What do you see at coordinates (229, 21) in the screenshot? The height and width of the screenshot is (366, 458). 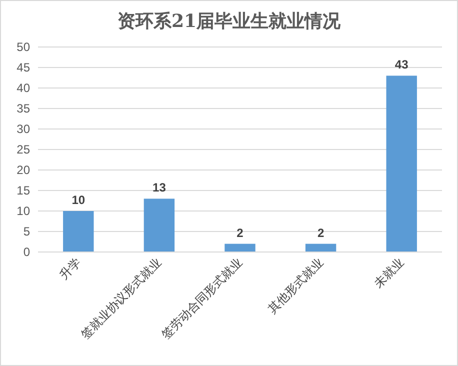 I see `chart-title: 资环系21届毕业生就业情况` at bounding box center [229, 21].